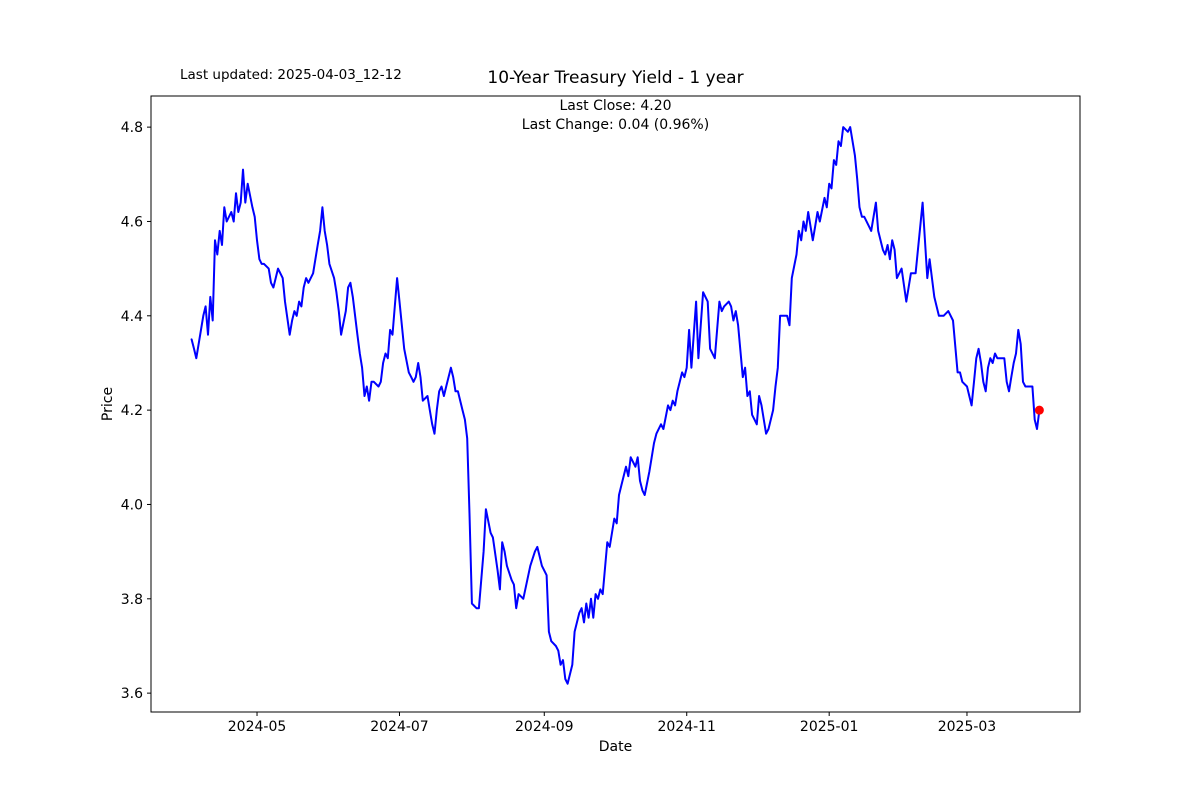 This screenshot has width=1200, height=800. What do you see at coordinates (132, 505) in the screenshot?
I see `y-tick-label: 4.0` at bounding box center [132, 505].